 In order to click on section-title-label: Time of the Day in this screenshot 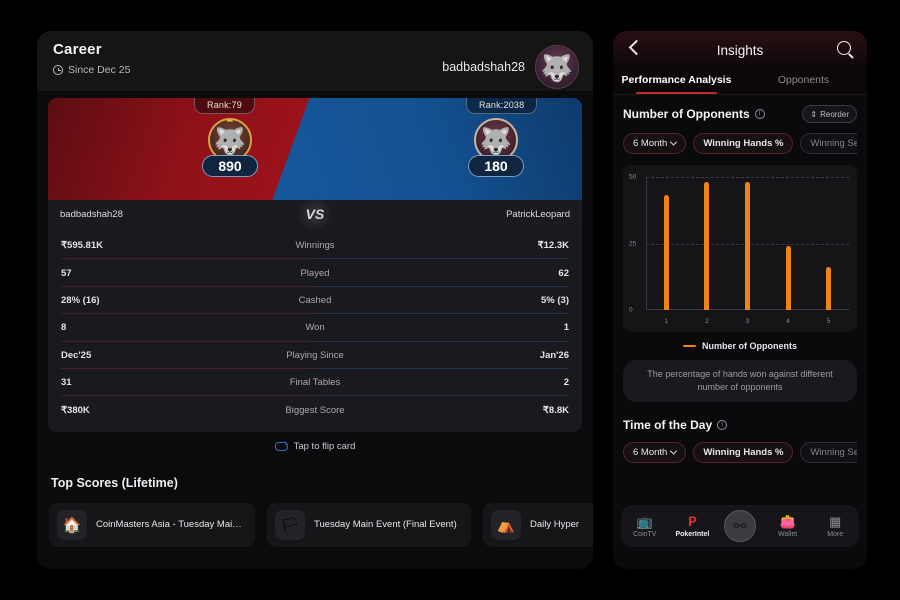, I will do `click(668, 425)`.